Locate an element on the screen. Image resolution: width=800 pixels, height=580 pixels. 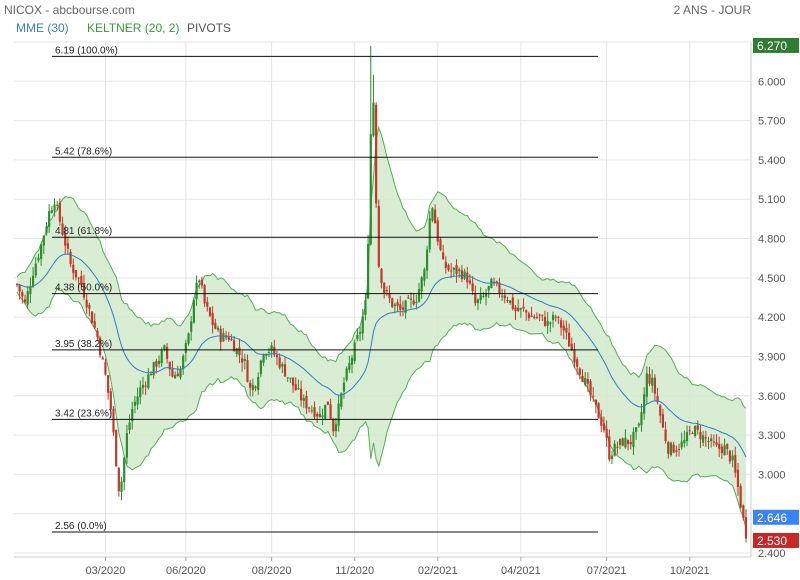
legend-keltner: KELTNER (20, 2) is located at coordinates (133, 28).